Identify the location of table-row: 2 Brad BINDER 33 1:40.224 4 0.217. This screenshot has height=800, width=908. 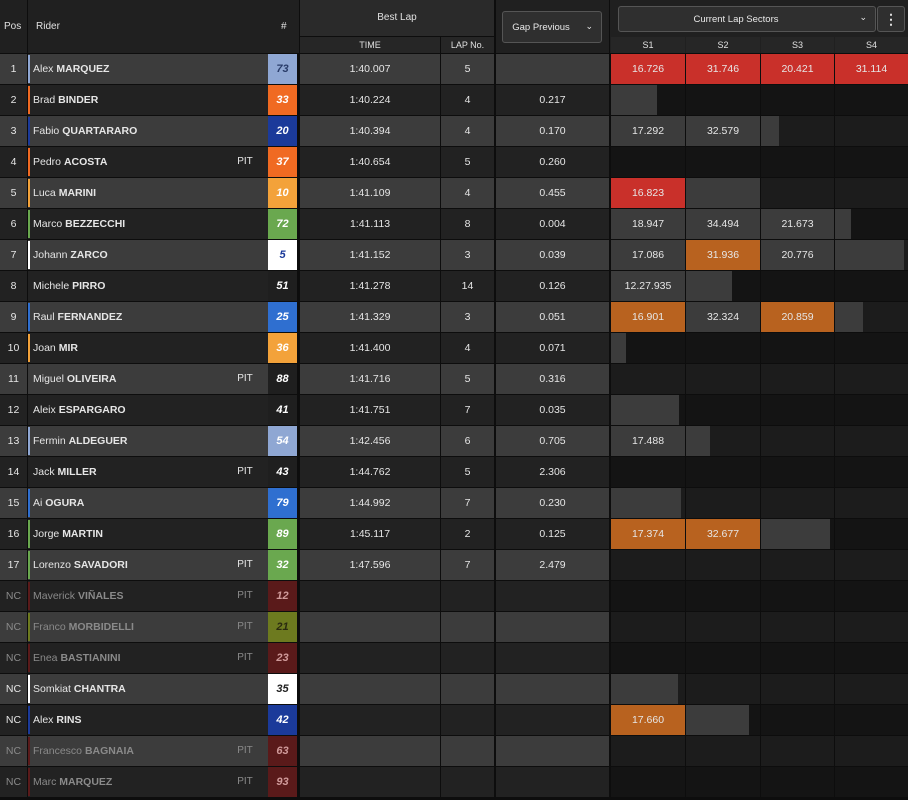
(454, 100).